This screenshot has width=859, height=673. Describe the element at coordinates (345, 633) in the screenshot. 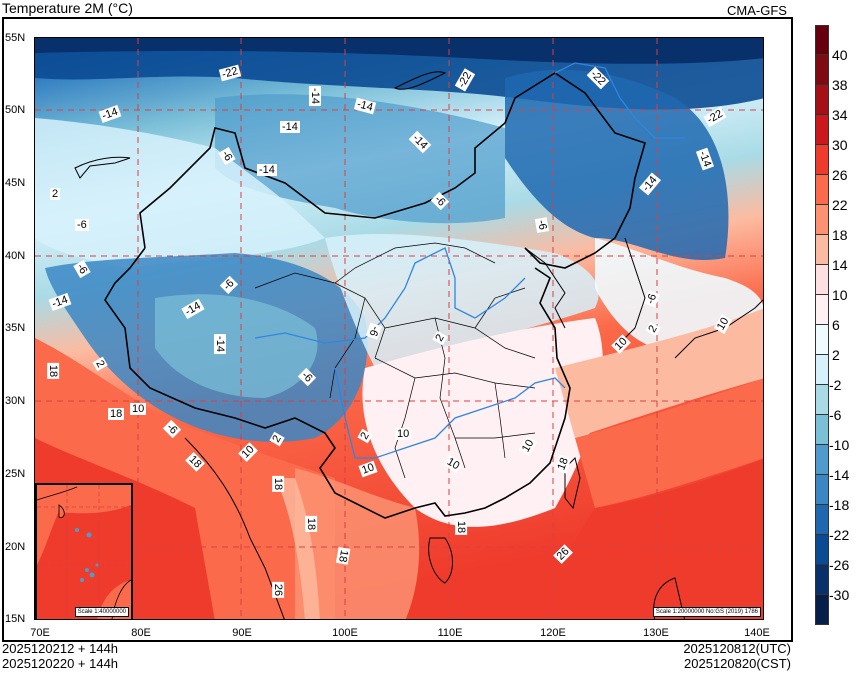

I see `lon-label-100e: 100E` at that location.